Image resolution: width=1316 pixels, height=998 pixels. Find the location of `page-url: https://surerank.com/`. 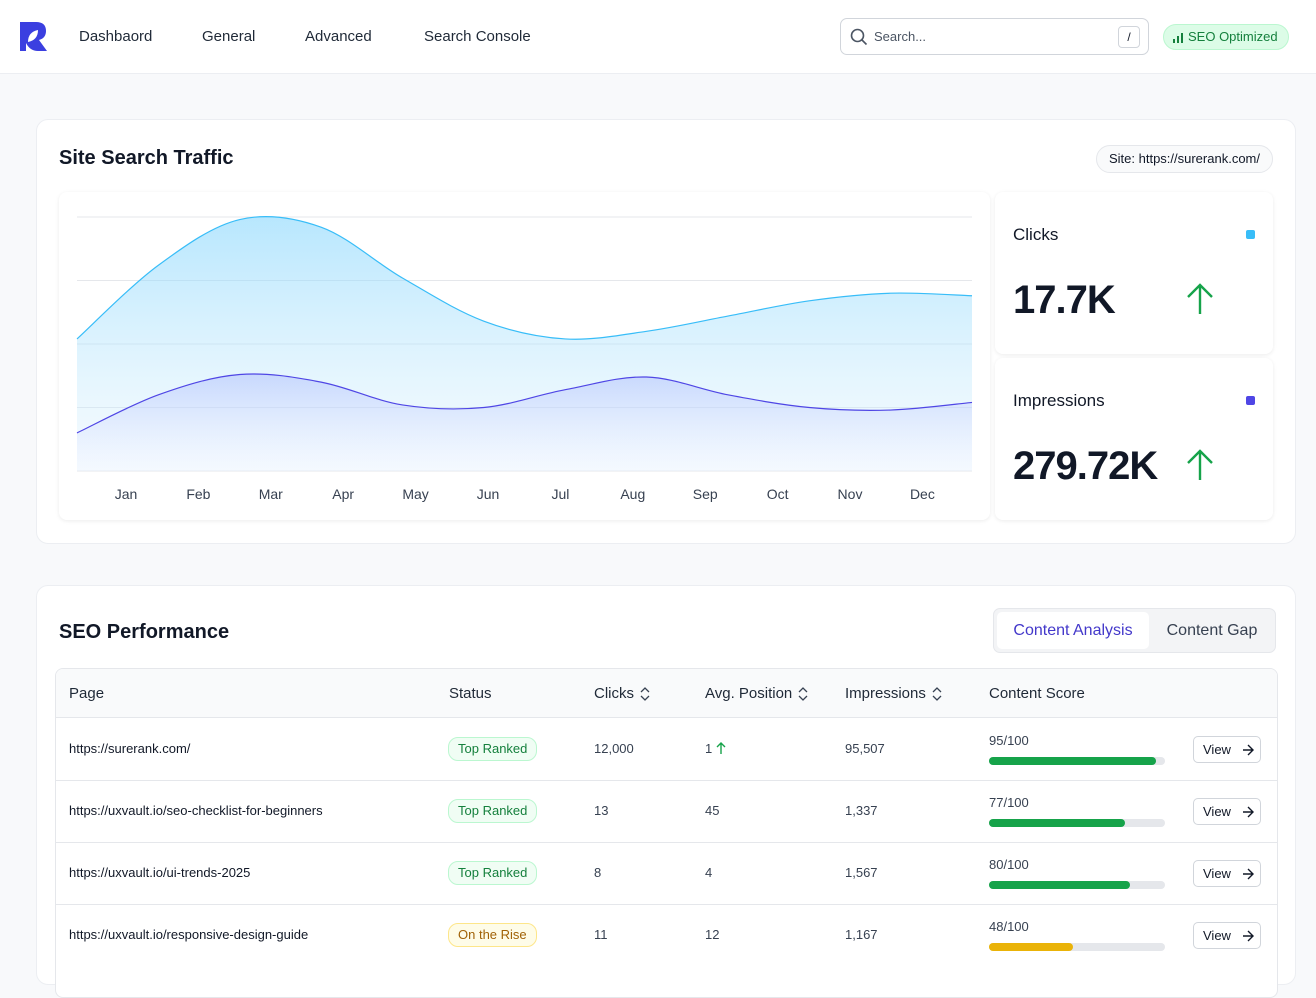

page-url: https://surerank.com/ is located at coordinates (129, 748).